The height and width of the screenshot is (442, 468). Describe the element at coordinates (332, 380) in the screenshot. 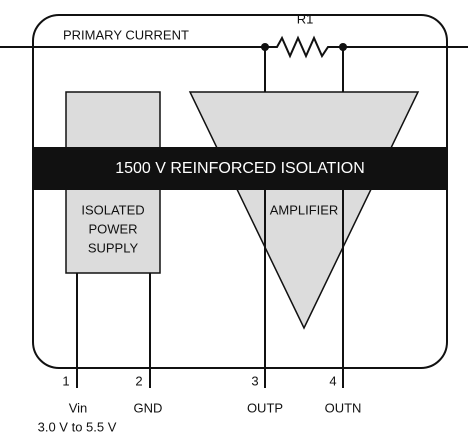

I see `pin-number: 4` at that location.